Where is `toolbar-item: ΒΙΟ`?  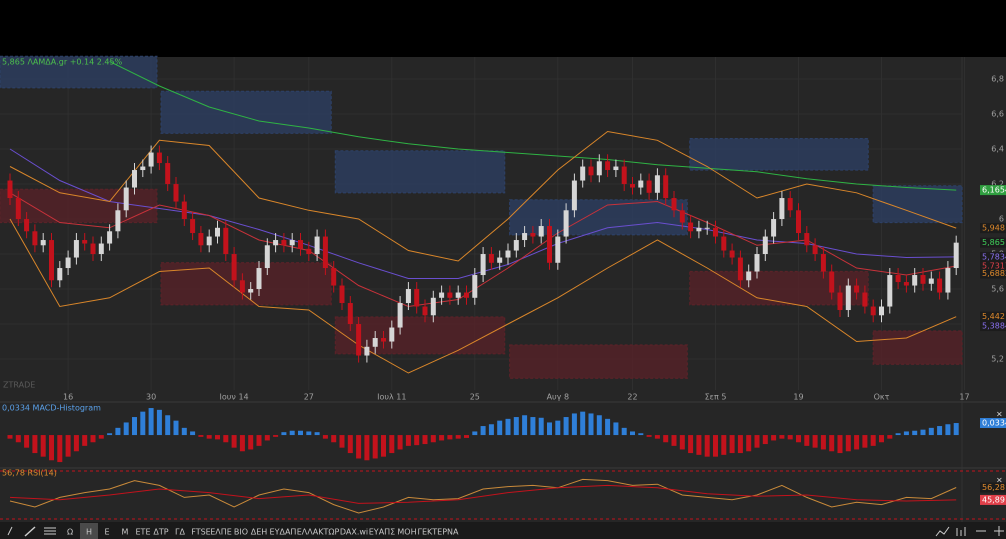 toolbar-item: ΒΙΟ is located at coordinates (241, 532).